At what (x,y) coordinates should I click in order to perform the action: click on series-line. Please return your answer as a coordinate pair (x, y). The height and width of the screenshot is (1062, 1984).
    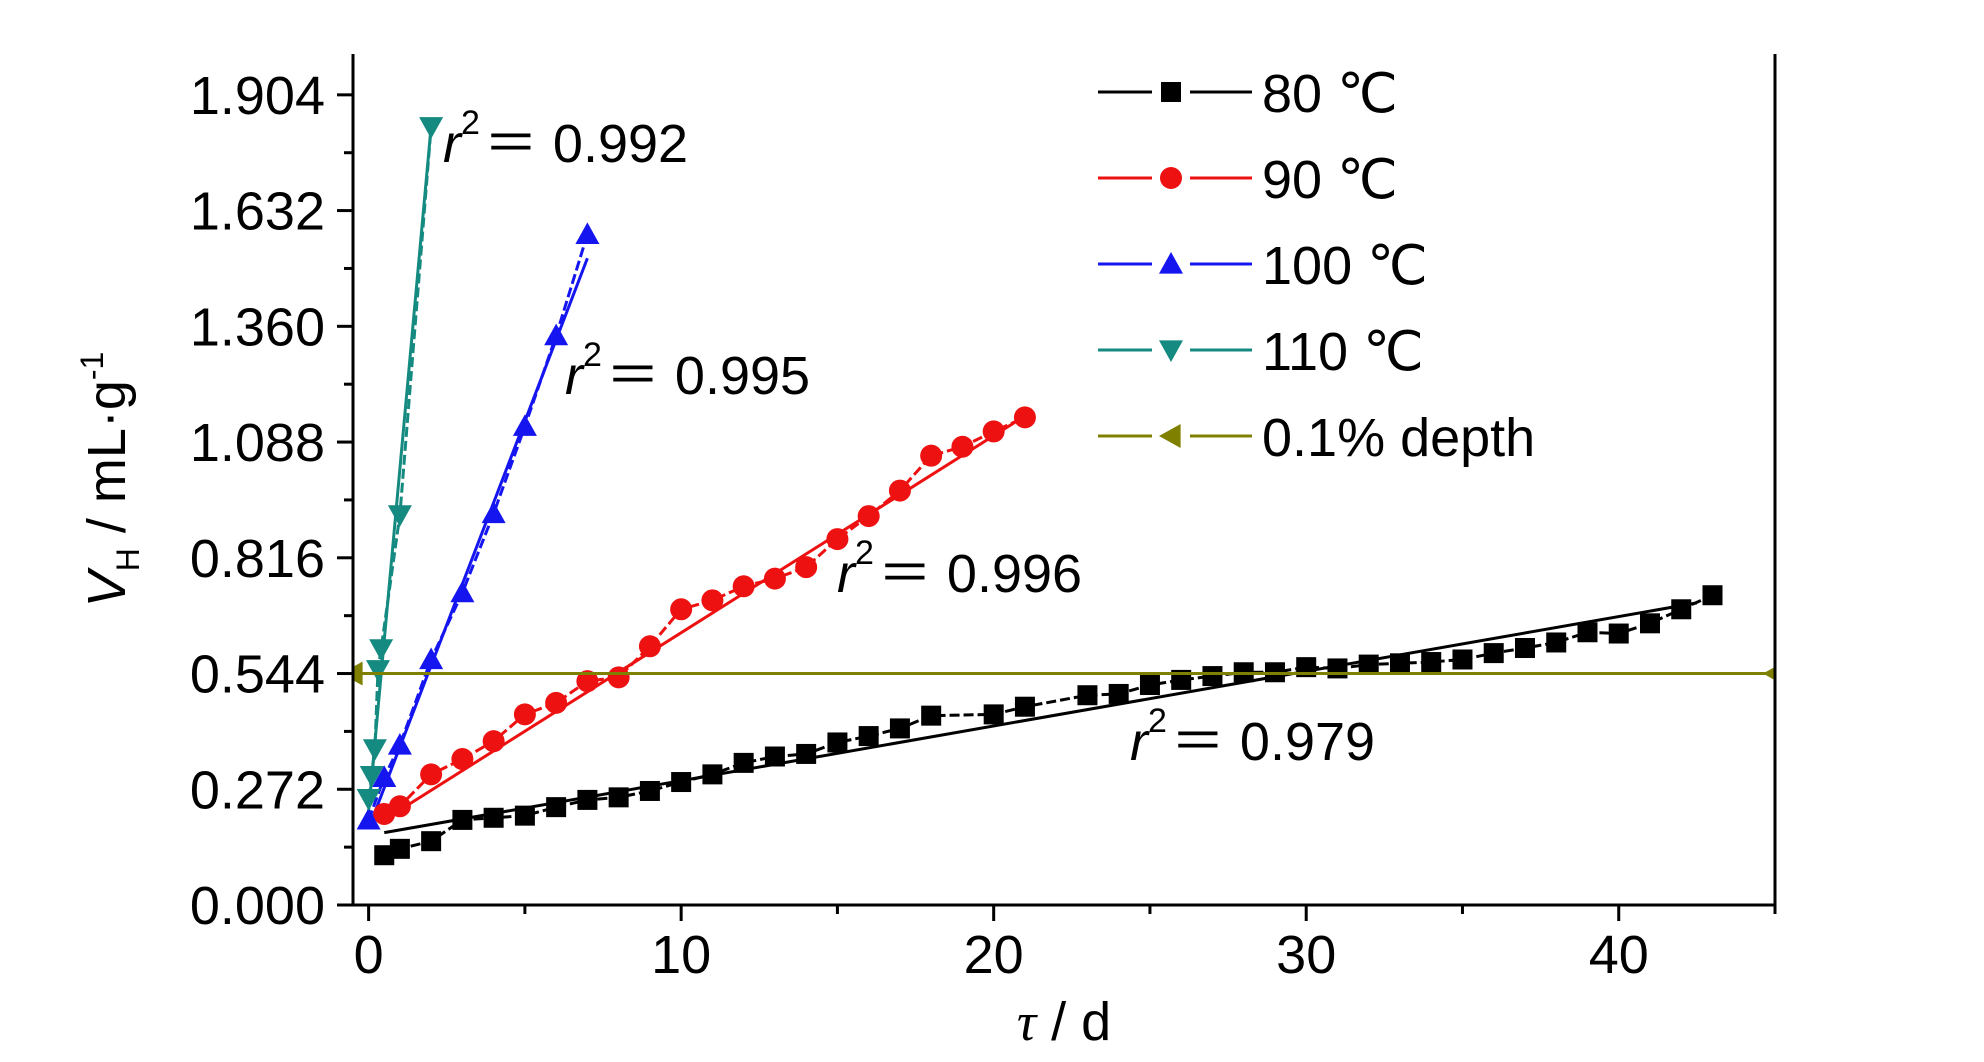
    Looking at the image, I should click on (704, 616).